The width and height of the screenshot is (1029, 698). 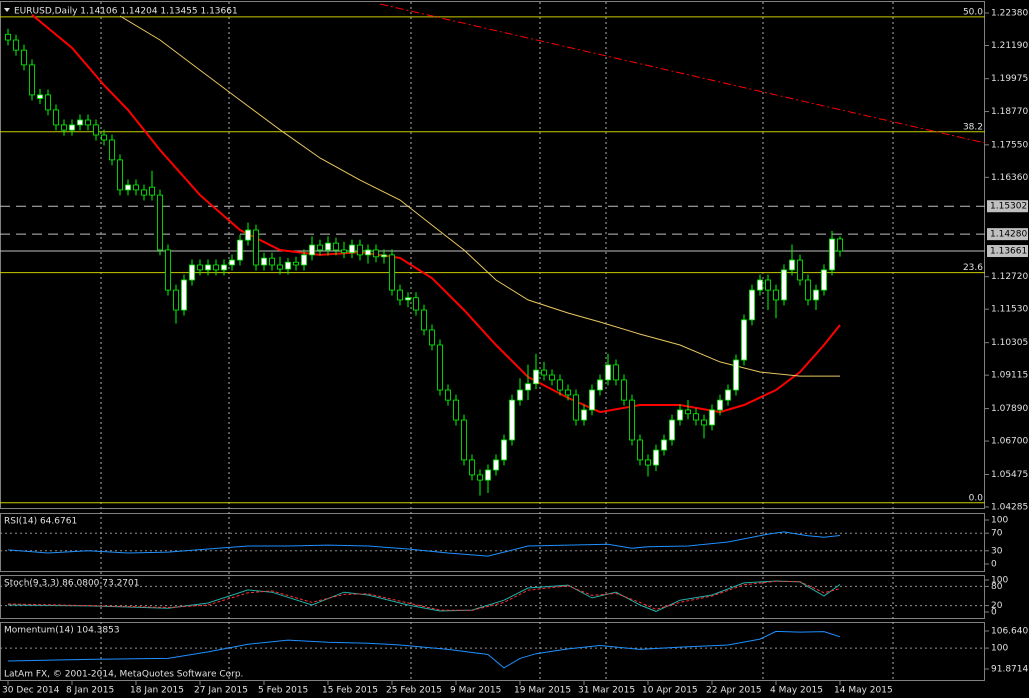 What do you see at coordinates (734, 691) in the screenshot?
I see `x-tick-label: 22 Apr 2015` at bounding box center [734, 691].